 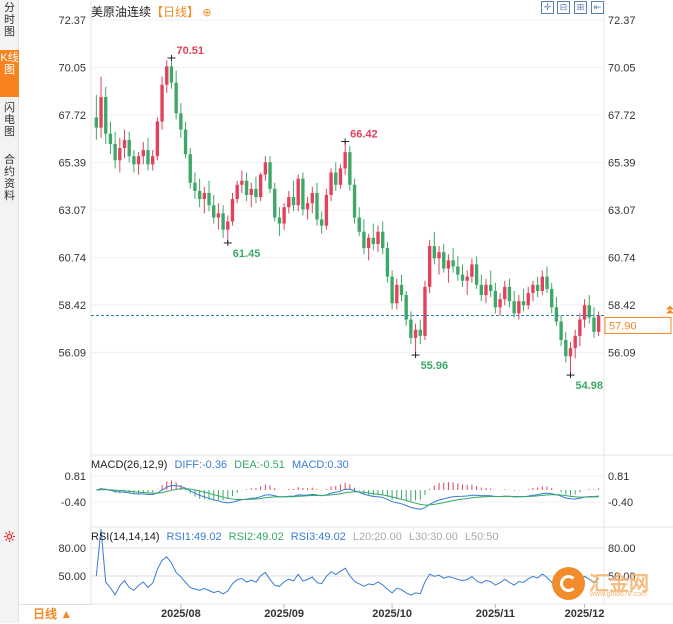 I want to click on price-tick-left: 56.09, so click(x=72, y=353).